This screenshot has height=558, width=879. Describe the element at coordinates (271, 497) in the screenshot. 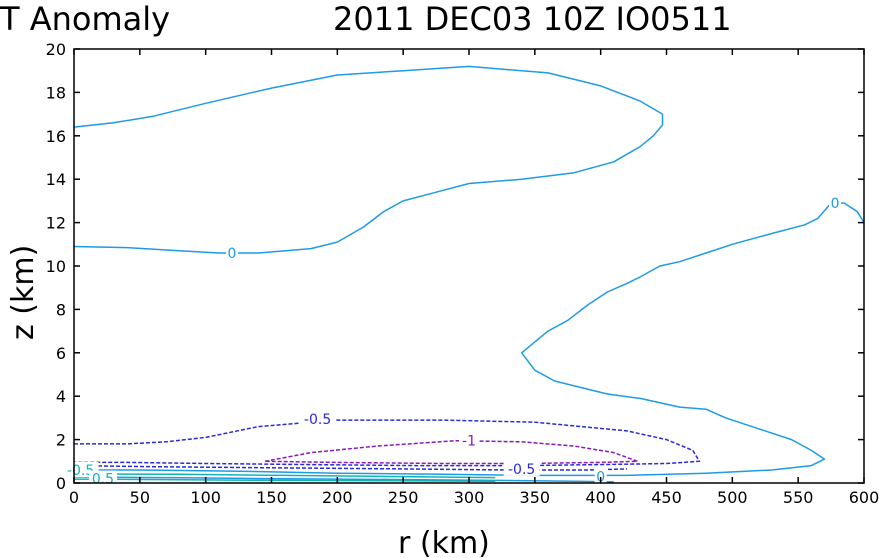

I see `x-tick-label-150: 150` at that location.